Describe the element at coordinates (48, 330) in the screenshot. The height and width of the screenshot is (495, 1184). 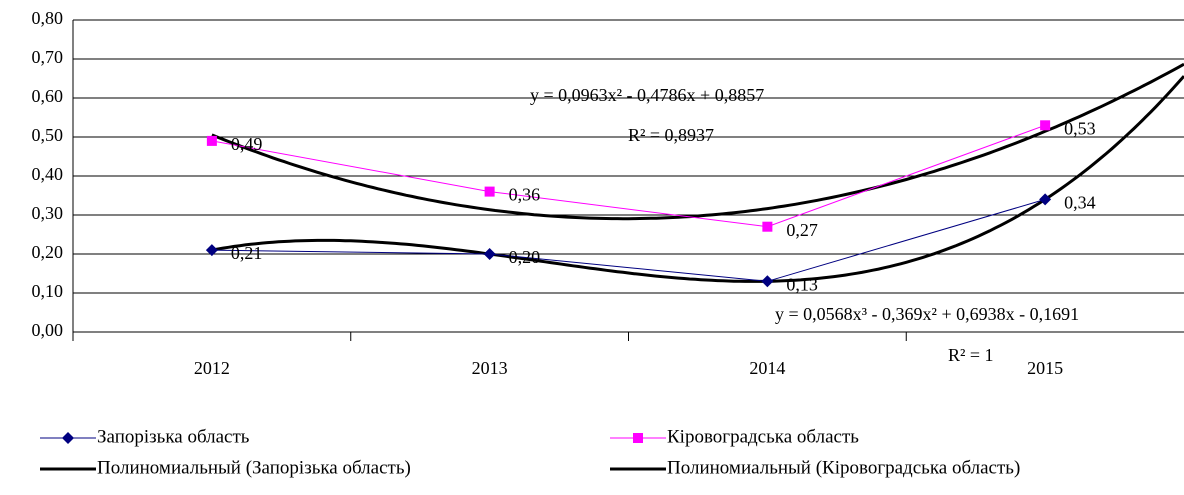
I see `y-tick-label: 0,00` at that location.